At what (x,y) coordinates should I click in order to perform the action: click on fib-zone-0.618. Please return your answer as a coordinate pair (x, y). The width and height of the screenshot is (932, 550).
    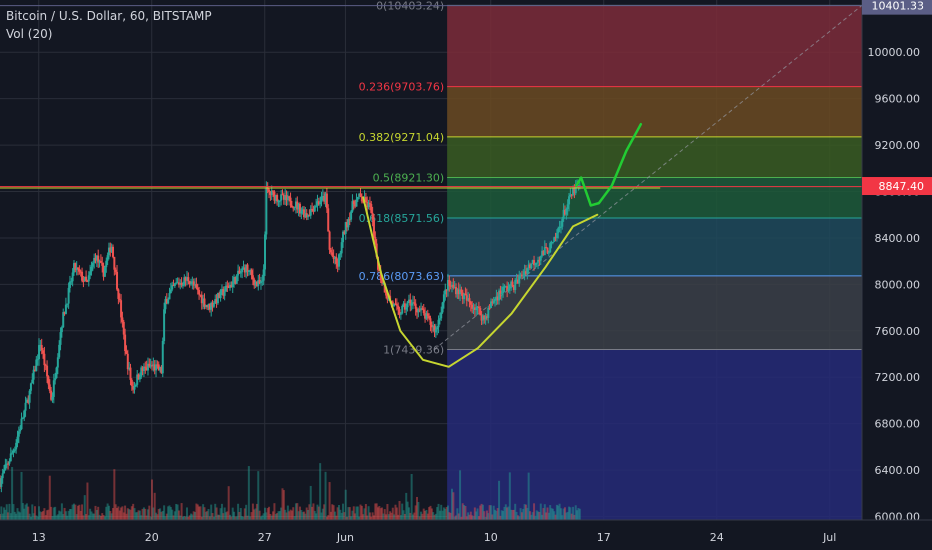
    Looking at the image, I should click on (654, 247).